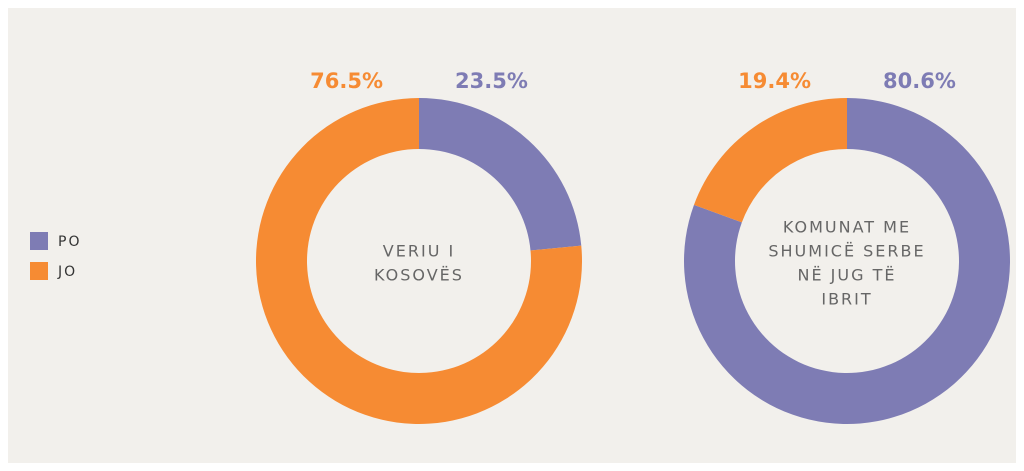 This screenshot has width=1024, height=471. What do you see at coordinates (919, 81) in the screenshot?
I see `value-label: 80.6%` at bounding box center [919, 81].